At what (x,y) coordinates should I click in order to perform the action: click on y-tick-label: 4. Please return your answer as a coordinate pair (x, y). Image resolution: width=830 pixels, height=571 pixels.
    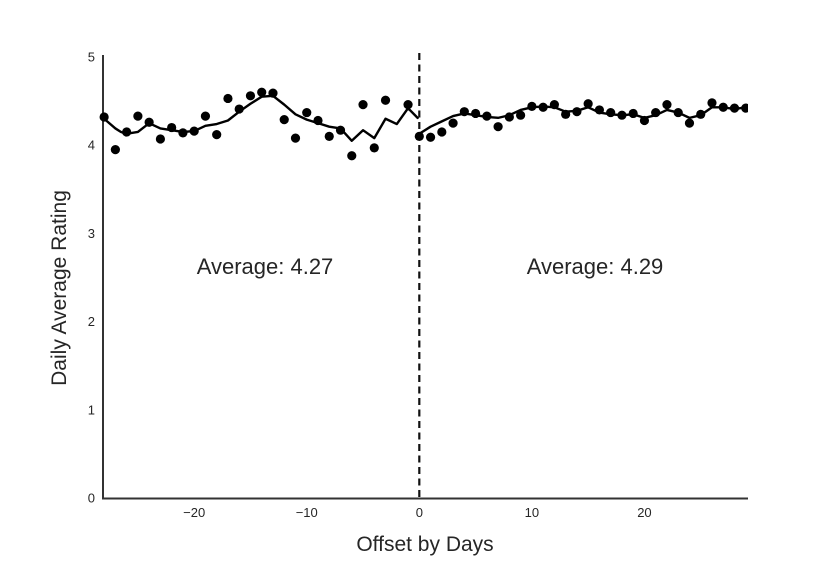
    Looking at the image, I should click on (91, 145).